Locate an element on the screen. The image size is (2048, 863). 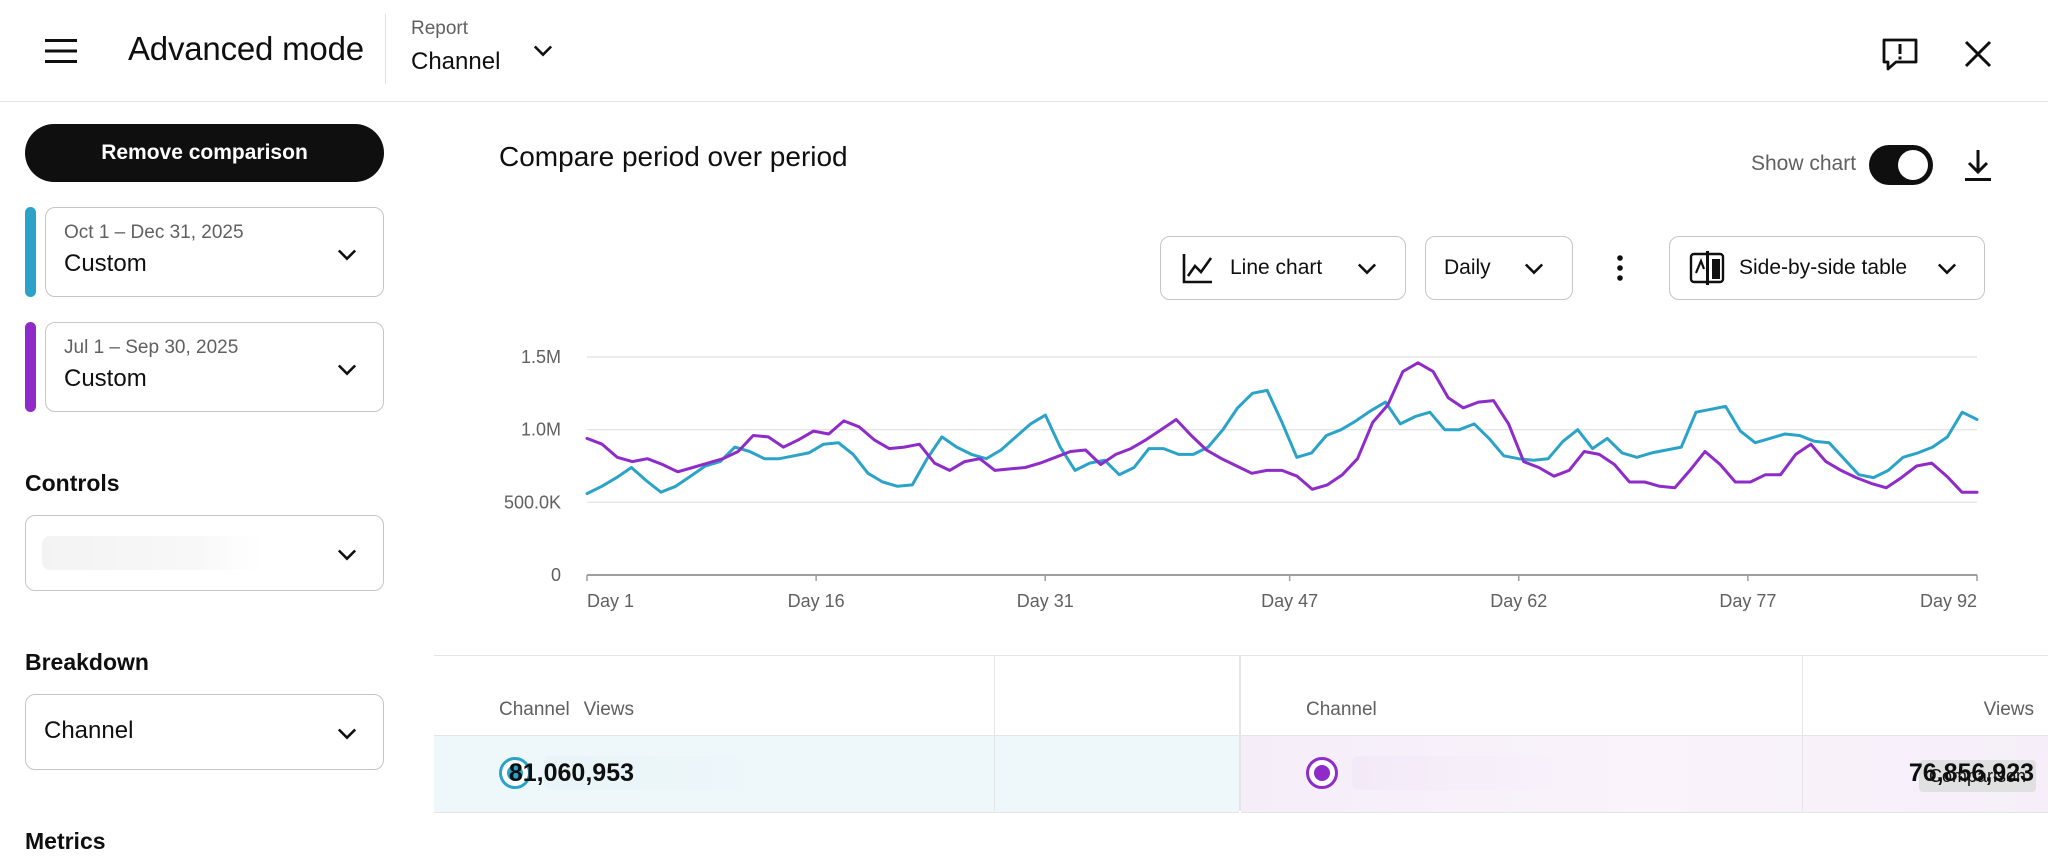
page-title: Advanced mode is located at coordinates (246, 48).